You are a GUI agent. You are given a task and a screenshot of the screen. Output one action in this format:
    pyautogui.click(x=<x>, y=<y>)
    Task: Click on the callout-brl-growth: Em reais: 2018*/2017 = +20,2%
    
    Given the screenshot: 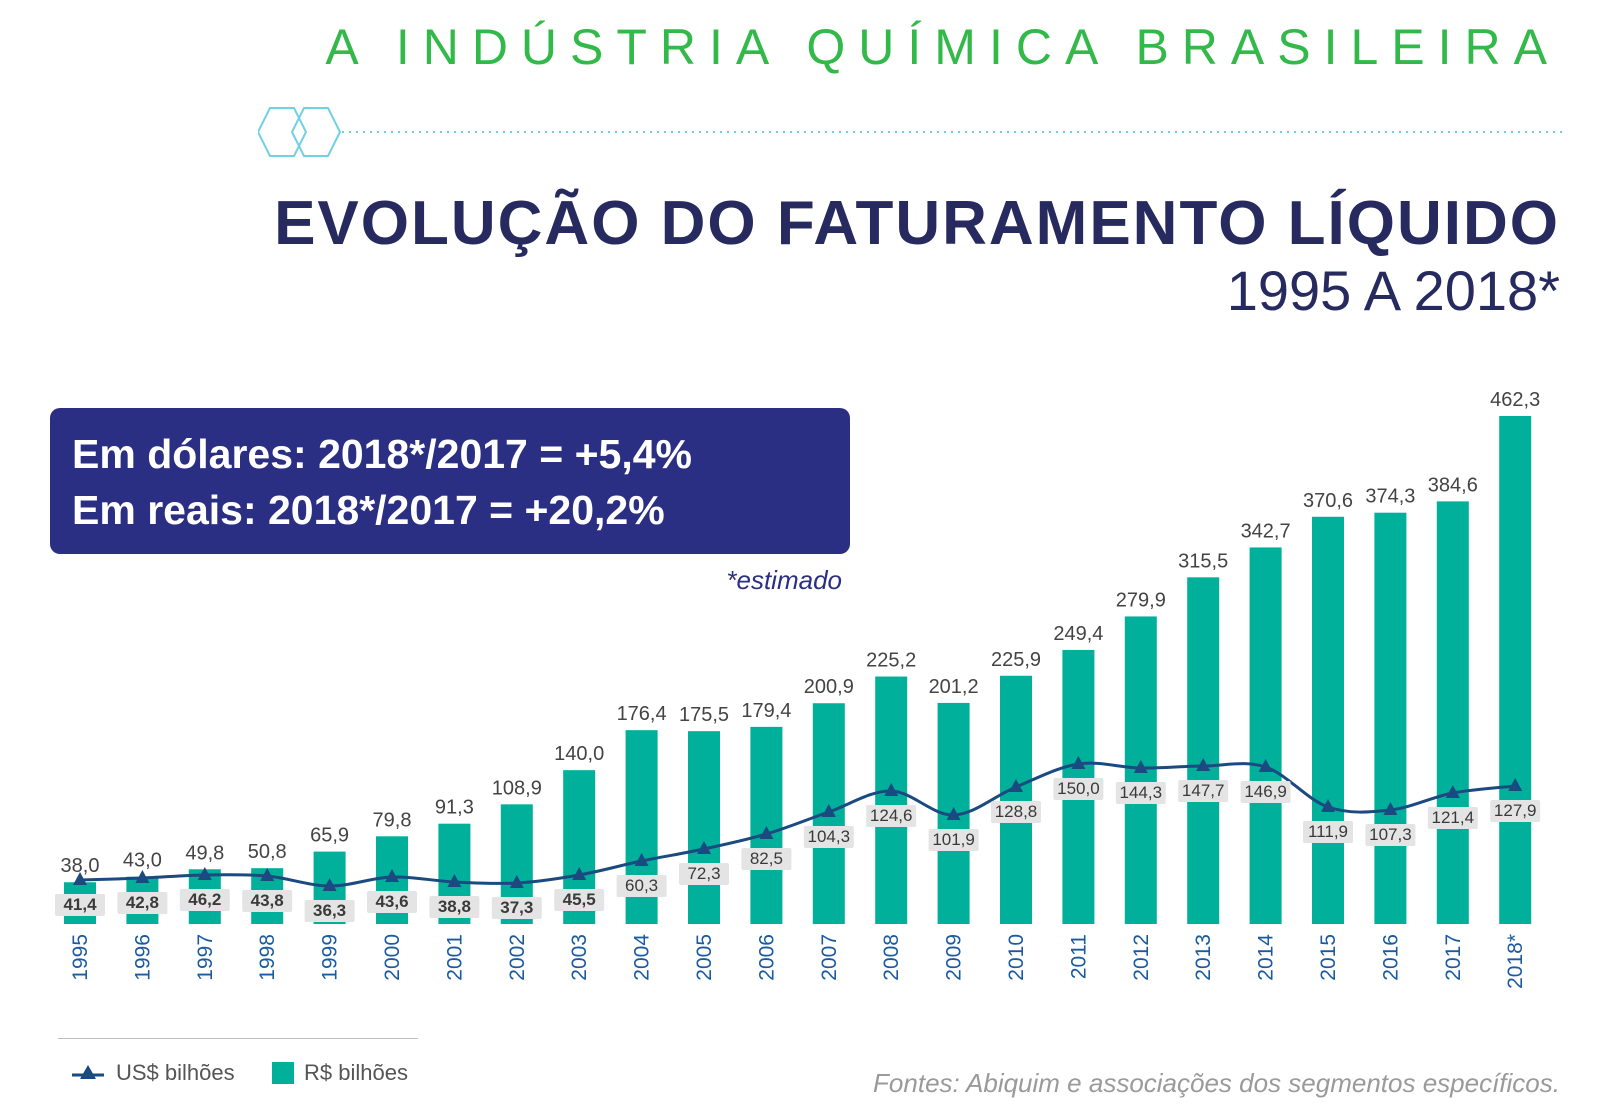 What is the action you would take?
    pyautogui.click(x=368, y=510)
    